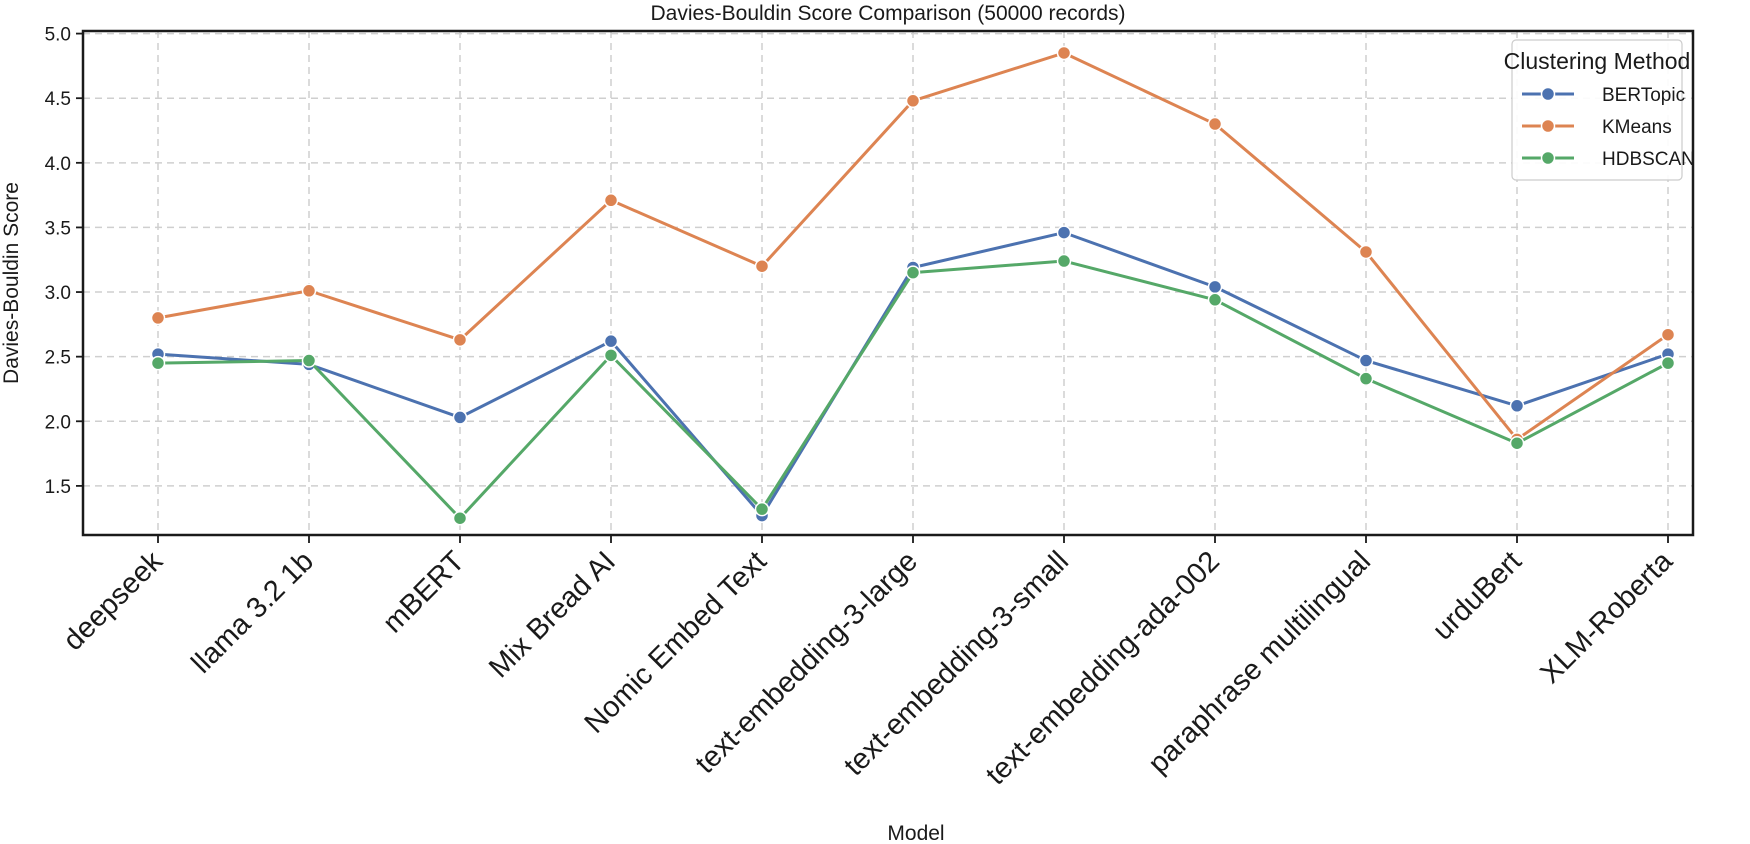 The height and width of the screenshot is (844, 1750). Describe the element at coordinates (915, 833) in the screenshot. I see `x-axis-label: Model` at that location.